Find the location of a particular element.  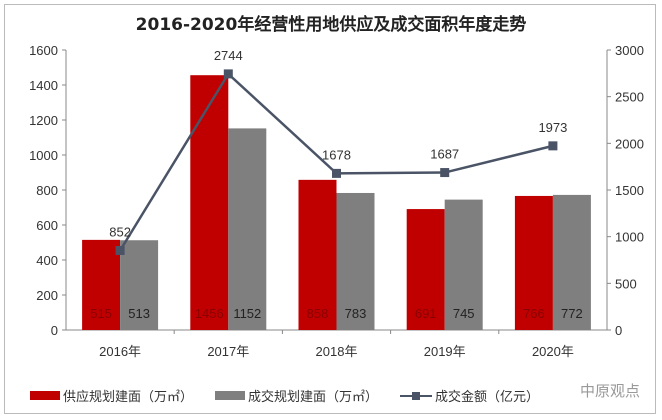

y-tick-label-right: 3000 is located at coordinates (629, 50).